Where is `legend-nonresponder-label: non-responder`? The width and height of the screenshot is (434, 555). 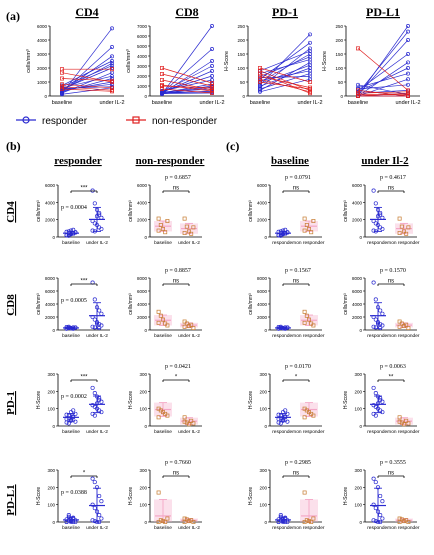
legend-nonresponder-label: non-responder is located at coordinates (185, 121).